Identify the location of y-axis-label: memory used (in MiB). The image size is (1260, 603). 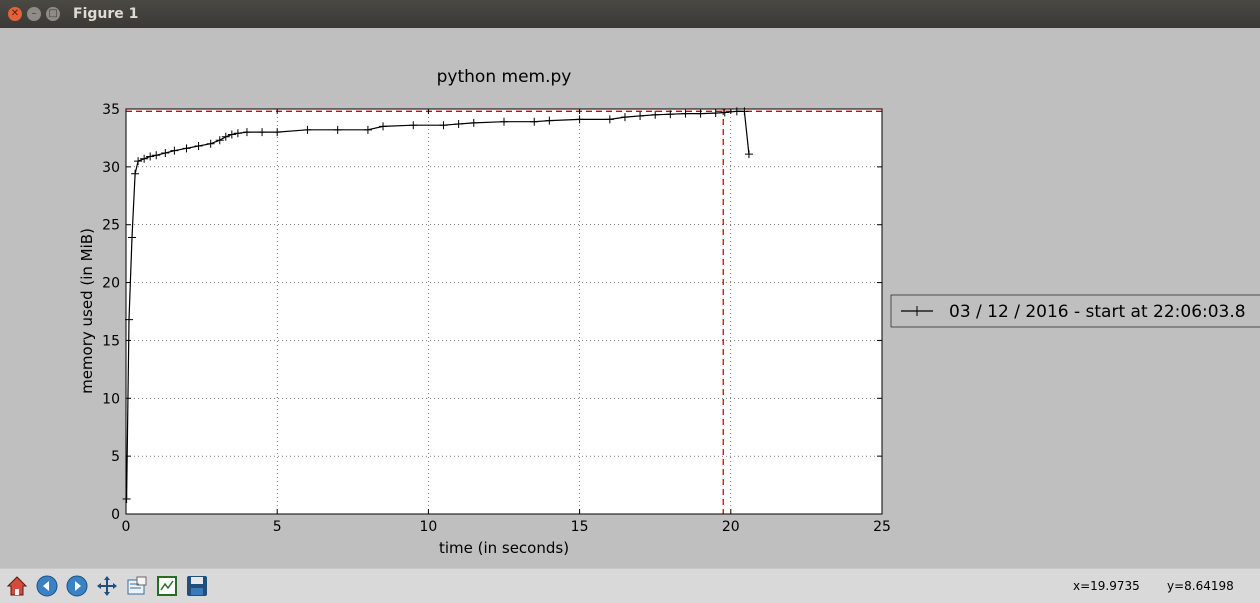
(87, 311).